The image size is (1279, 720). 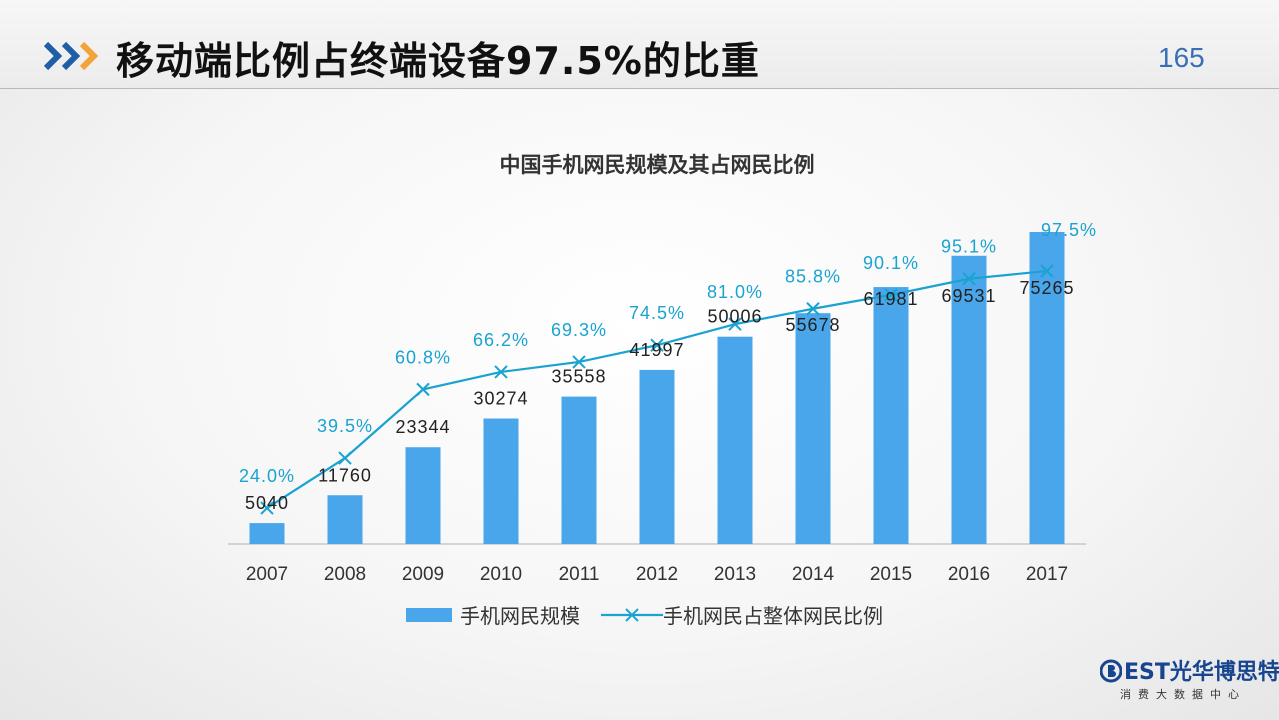 What do you see at coordinates (657, 165) in the screenshot?
I see `chart-title: 中国手机网民规模及其占网民比例` at bounding box center [657, 165].